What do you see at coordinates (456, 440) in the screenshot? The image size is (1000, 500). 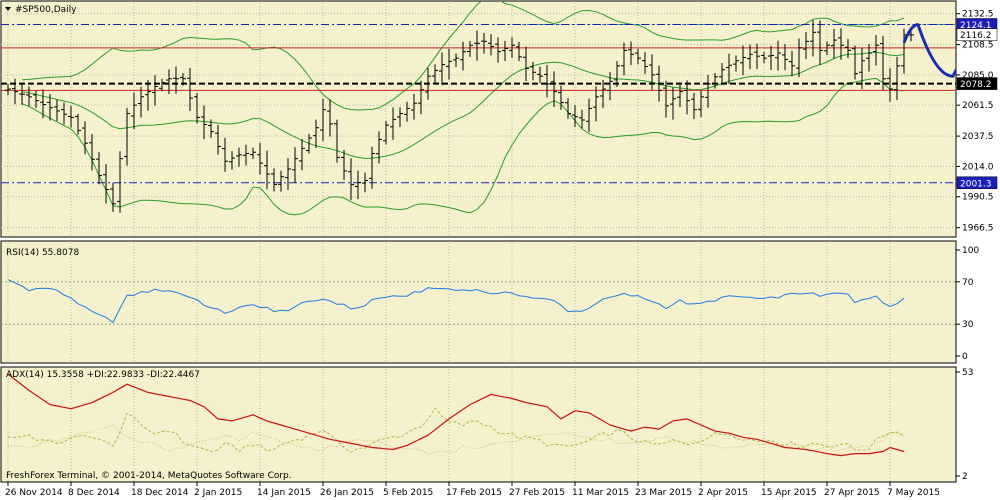 I see `di-minus-line` at bounding box center [456, 440].